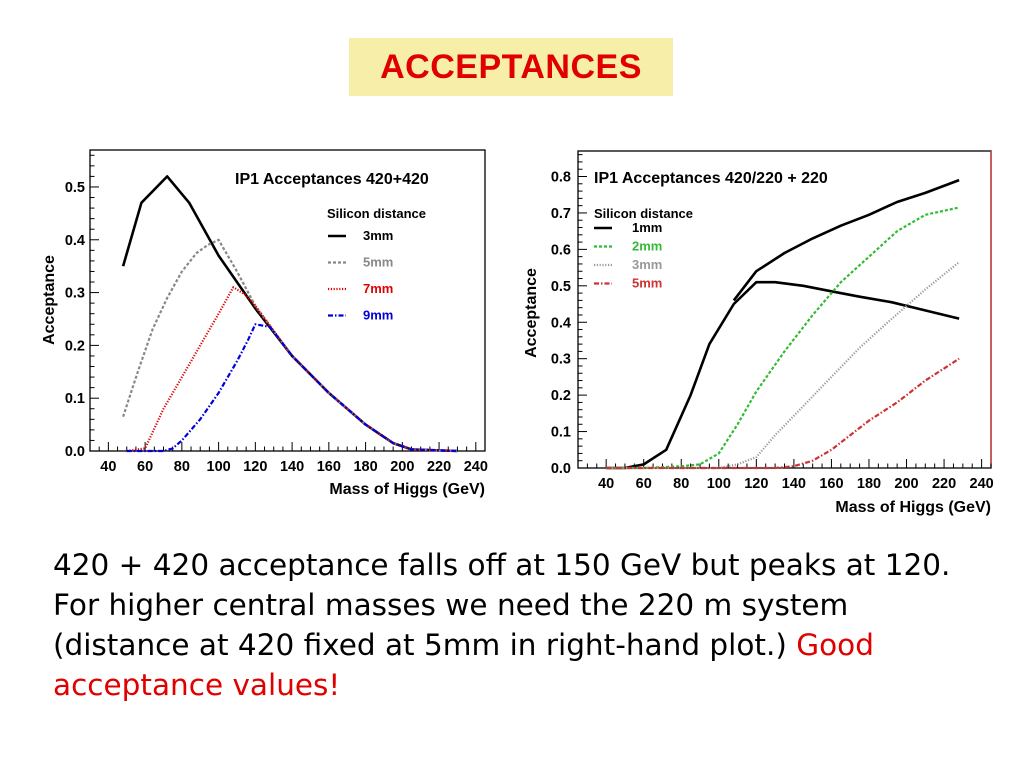  Describe the element at coordinates (561, 250) in the screenshot. I see `y-tick-label: 0.6` at that location.